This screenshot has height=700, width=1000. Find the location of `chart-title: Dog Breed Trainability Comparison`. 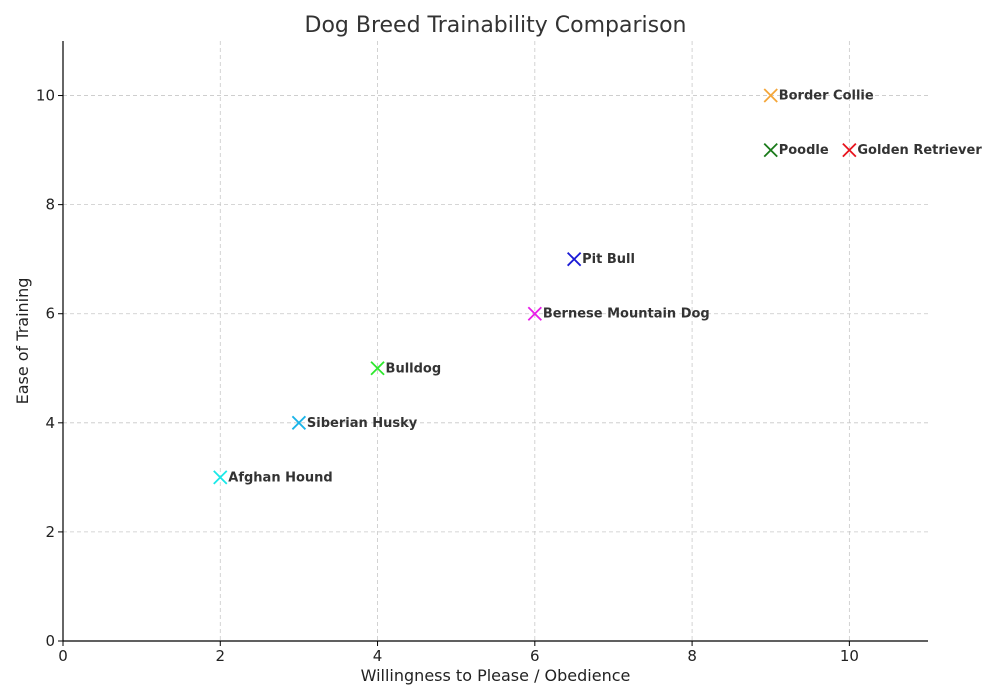

chart-title: Dog Breed Trainability Comparison is located at coordinates (496, 25).